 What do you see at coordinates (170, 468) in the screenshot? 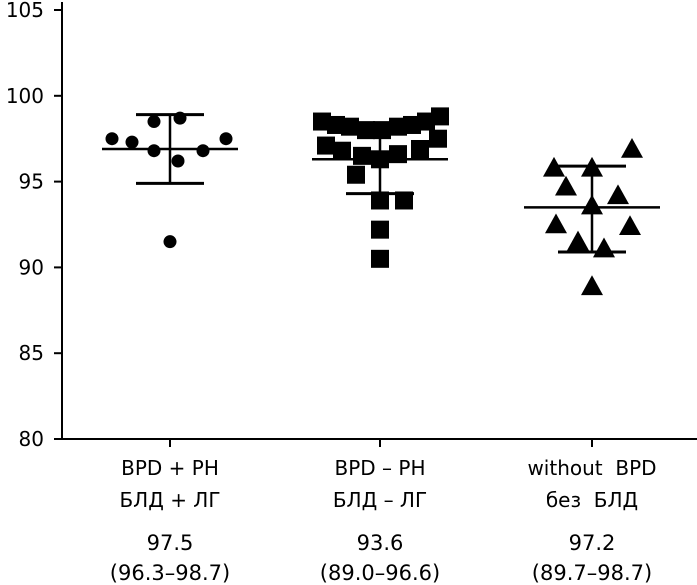
I see `category-label-en: BPD + PH` at bounding box center [170, 468].